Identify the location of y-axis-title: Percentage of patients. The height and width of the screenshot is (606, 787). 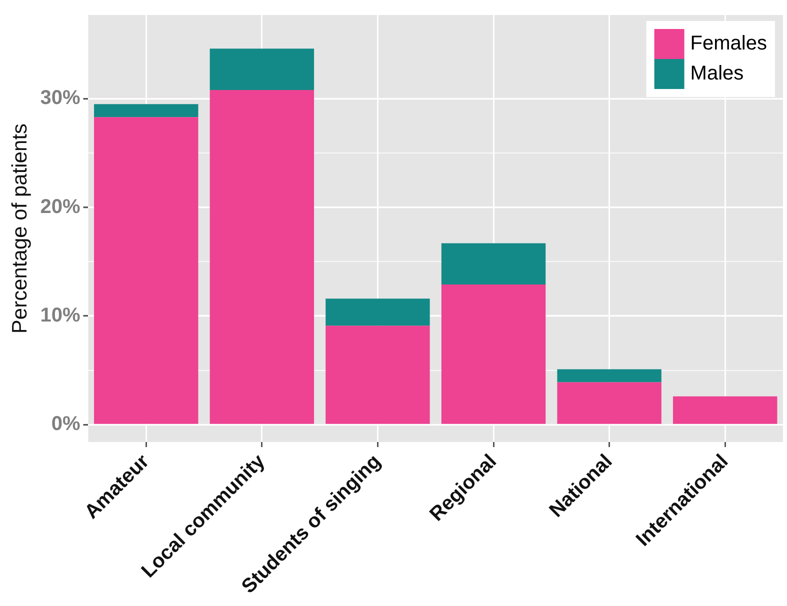
(20, 228).